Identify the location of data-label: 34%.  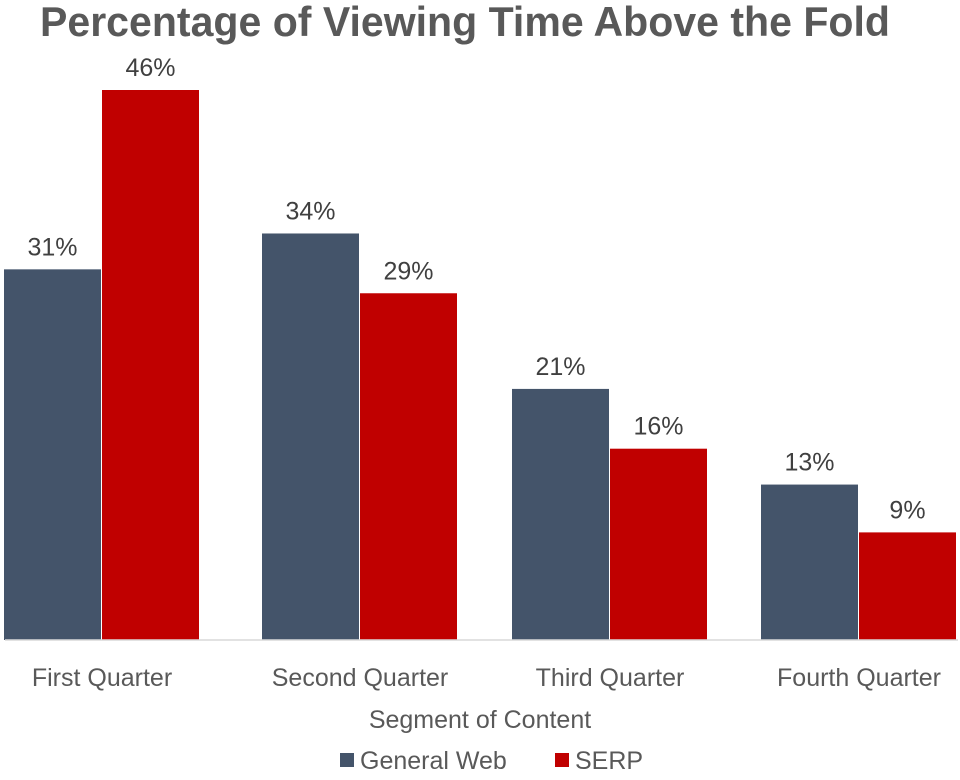
(310, 211).